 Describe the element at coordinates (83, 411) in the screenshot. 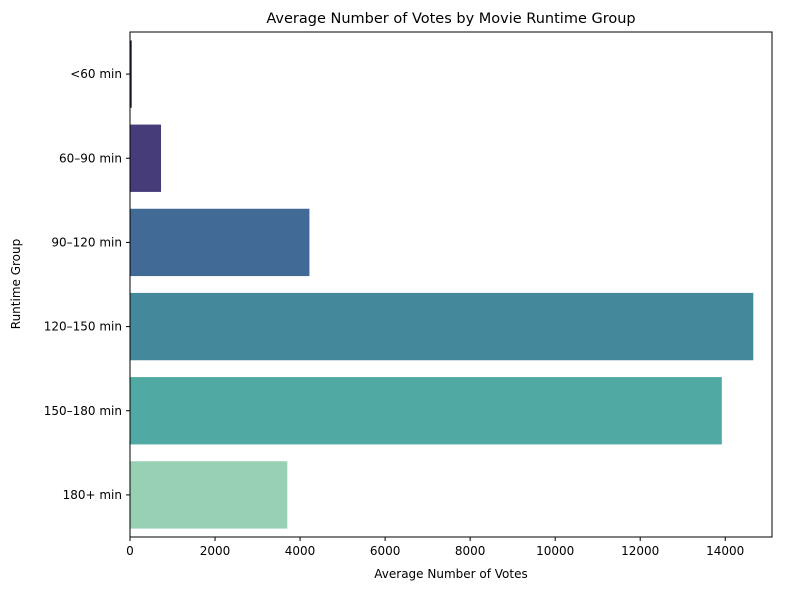

I see `y-tick-label: 150–180 min` at that location.